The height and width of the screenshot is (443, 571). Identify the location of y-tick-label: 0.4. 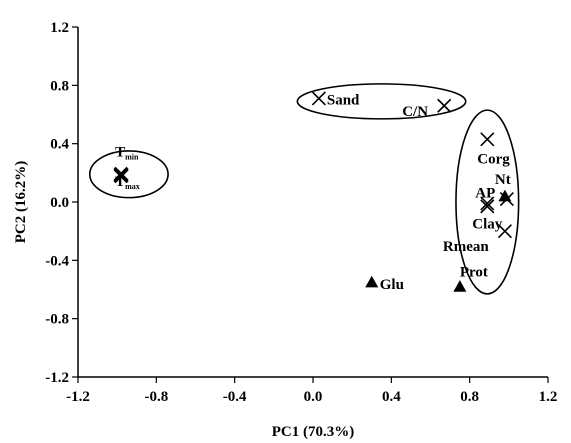
(59, 145).